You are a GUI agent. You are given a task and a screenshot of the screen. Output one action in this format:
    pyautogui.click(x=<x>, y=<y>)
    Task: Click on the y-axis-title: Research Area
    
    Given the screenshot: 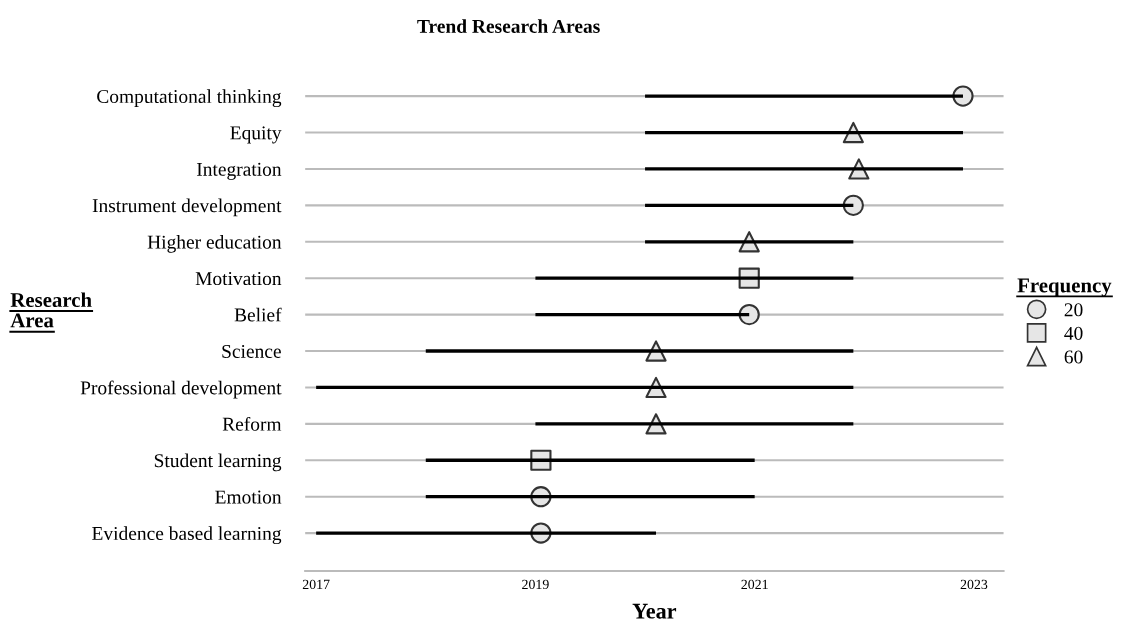 What is the action you would take?
    pyautogui.click(x=51, y=310)
    